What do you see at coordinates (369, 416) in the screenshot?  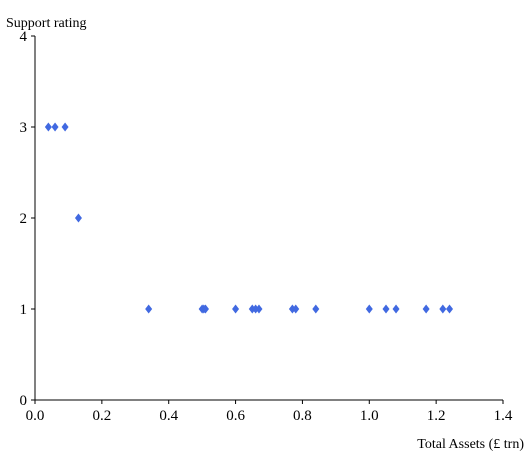 I see `x-tick-label: 1.0` at bounding box center [369, 416].